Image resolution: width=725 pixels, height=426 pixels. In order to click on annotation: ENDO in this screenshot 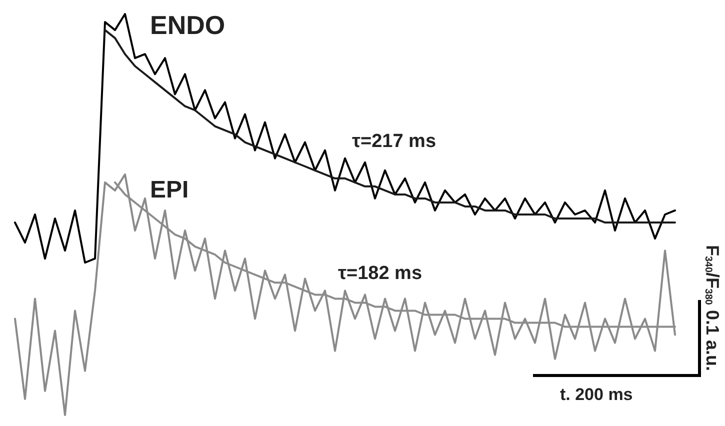, I will do `click(188, 25)`.